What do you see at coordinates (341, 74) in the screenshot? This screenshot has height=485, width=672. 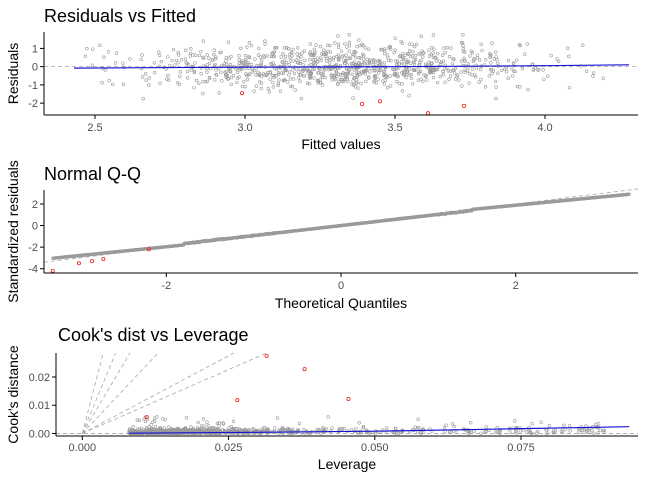 I see `panel-1-plot-area` at bounding box center [341, 74].